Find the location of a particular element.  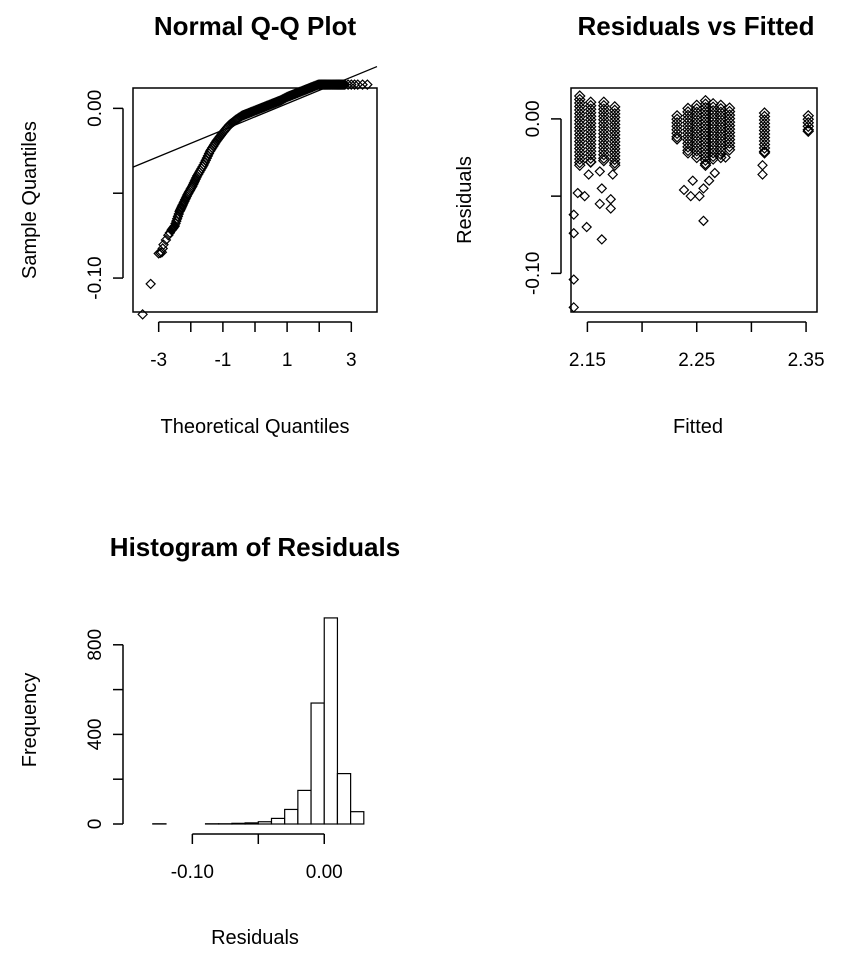

qq-plot-title: Normal Q-Q Plot is located at coordinates (255, 26).